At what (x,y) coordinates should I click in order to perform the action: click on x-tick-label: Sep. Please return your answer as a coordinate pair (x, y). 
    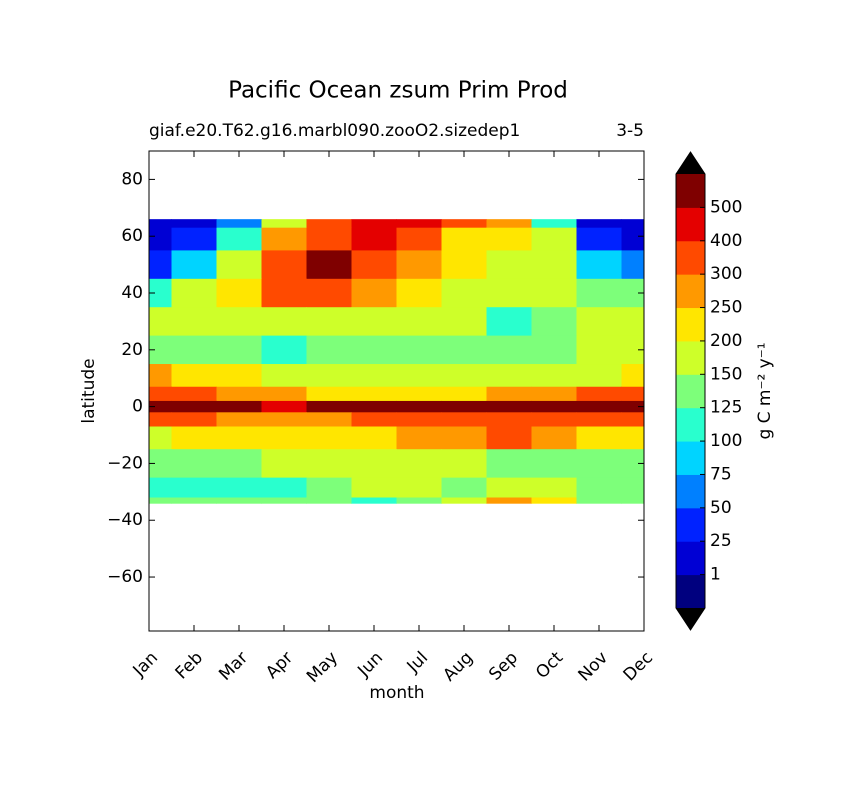
    Looking at the image, I should click on (503, 666).